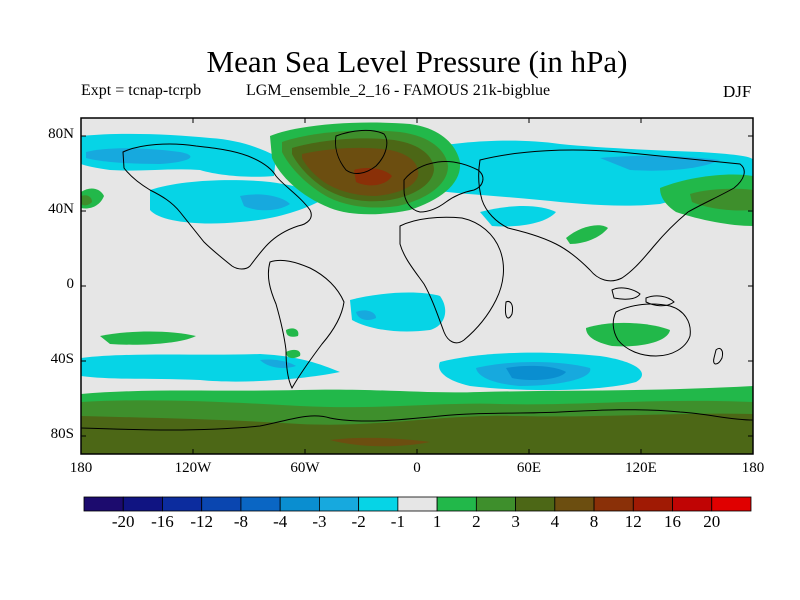 The height and width of the screenshot is (600, 800). Describe the element at coordinates (61, 134) in the screenshot. I see `y-label-80n: 80N` at that location.